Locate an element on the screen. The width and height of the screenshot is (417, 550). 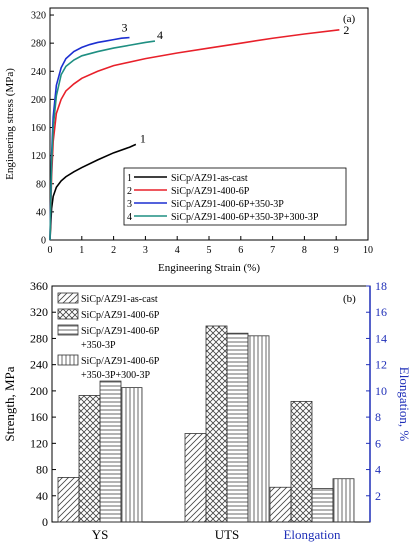
x-tick-label-a: 10 is located at coordinates (368, 250).